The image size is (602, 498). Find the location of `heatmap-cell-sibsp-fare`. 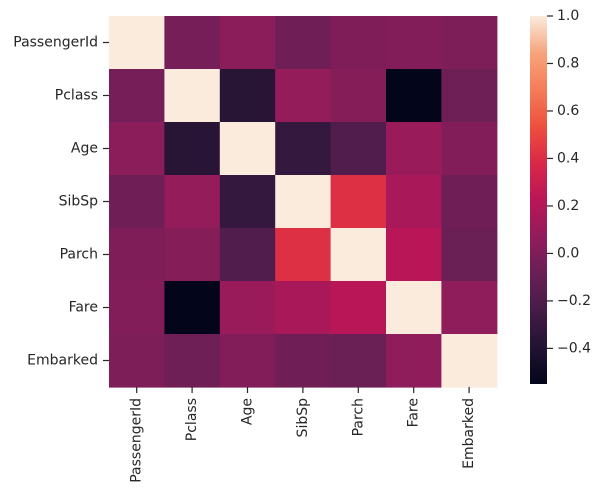

heatmap-cell-sibsp-fare is located at coordinates (414, 202).